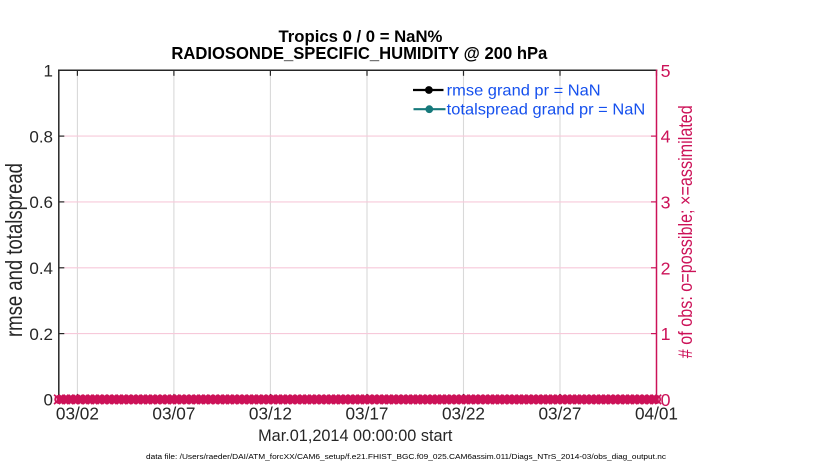 The height and width of the screenshot is (475, 830). What do you see at coordinates (41, 136) in the screenshot?
I see `svg-text: 0.8` at bounding box center [41, 136].